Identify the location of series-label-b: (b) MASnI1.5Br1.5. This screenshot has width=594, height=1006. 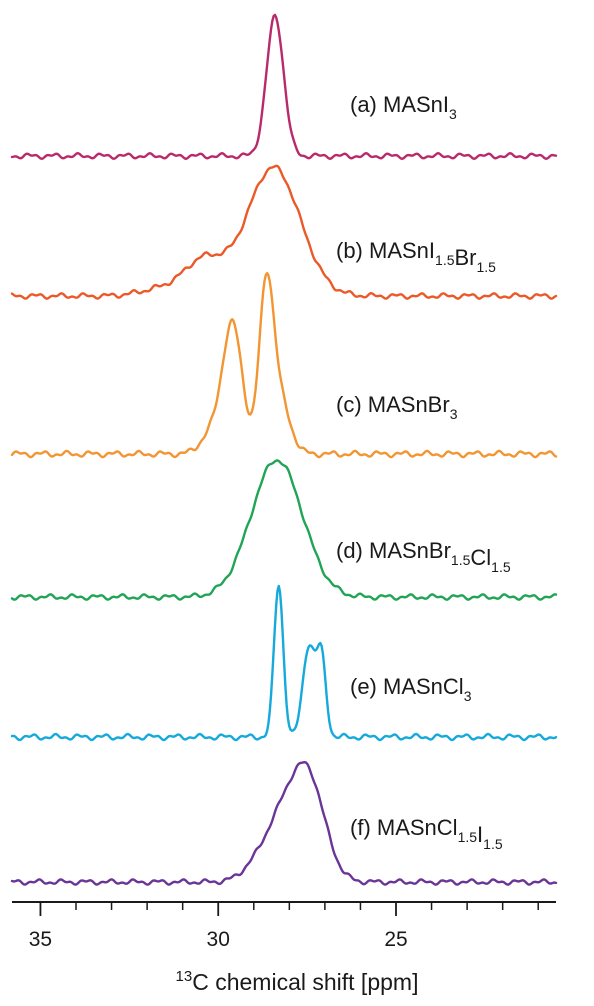
(416, 256).